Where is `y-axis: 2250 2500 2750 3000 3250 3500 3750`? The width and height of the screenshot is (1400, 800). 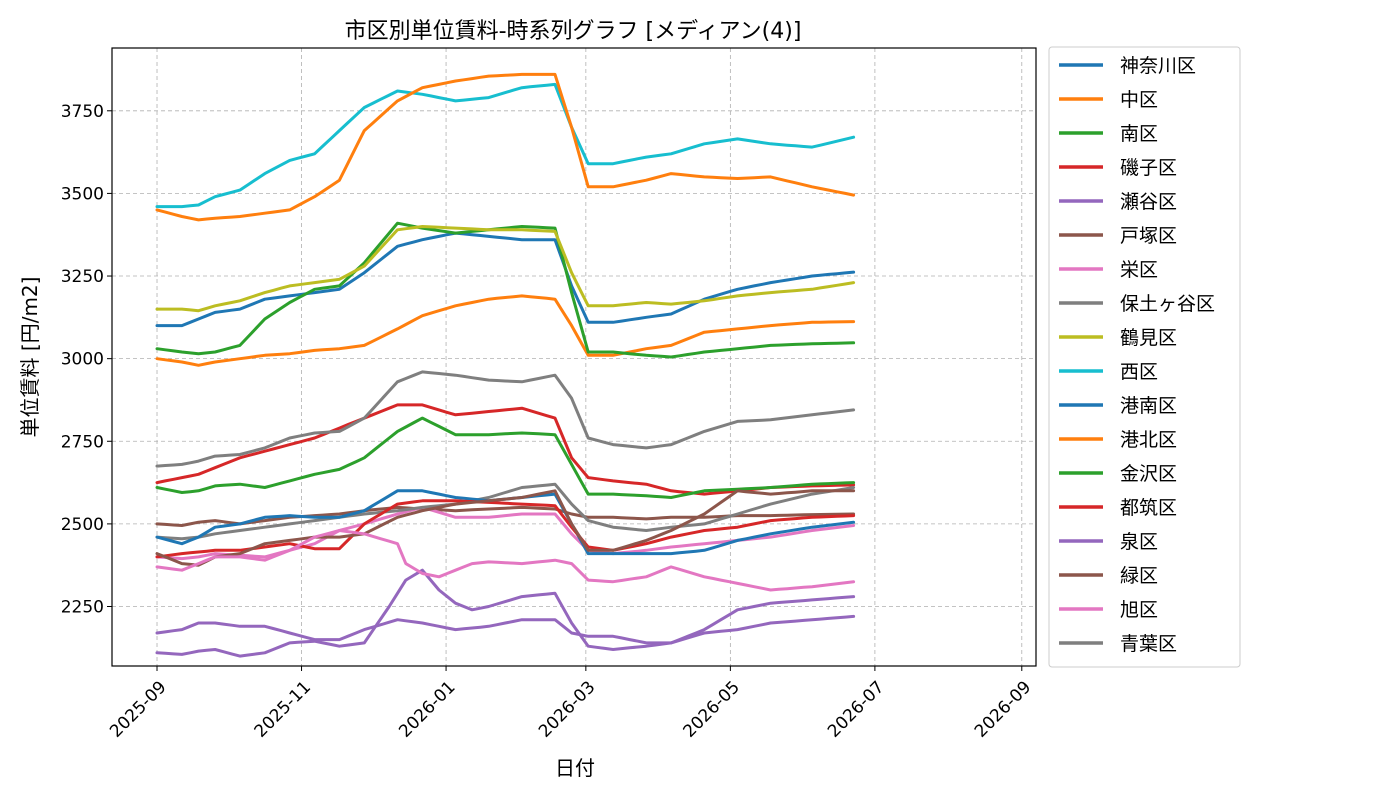
y-axis: 2250 2500 2750 3000 3250 3500 3750 is located at coordinates (86, 360).